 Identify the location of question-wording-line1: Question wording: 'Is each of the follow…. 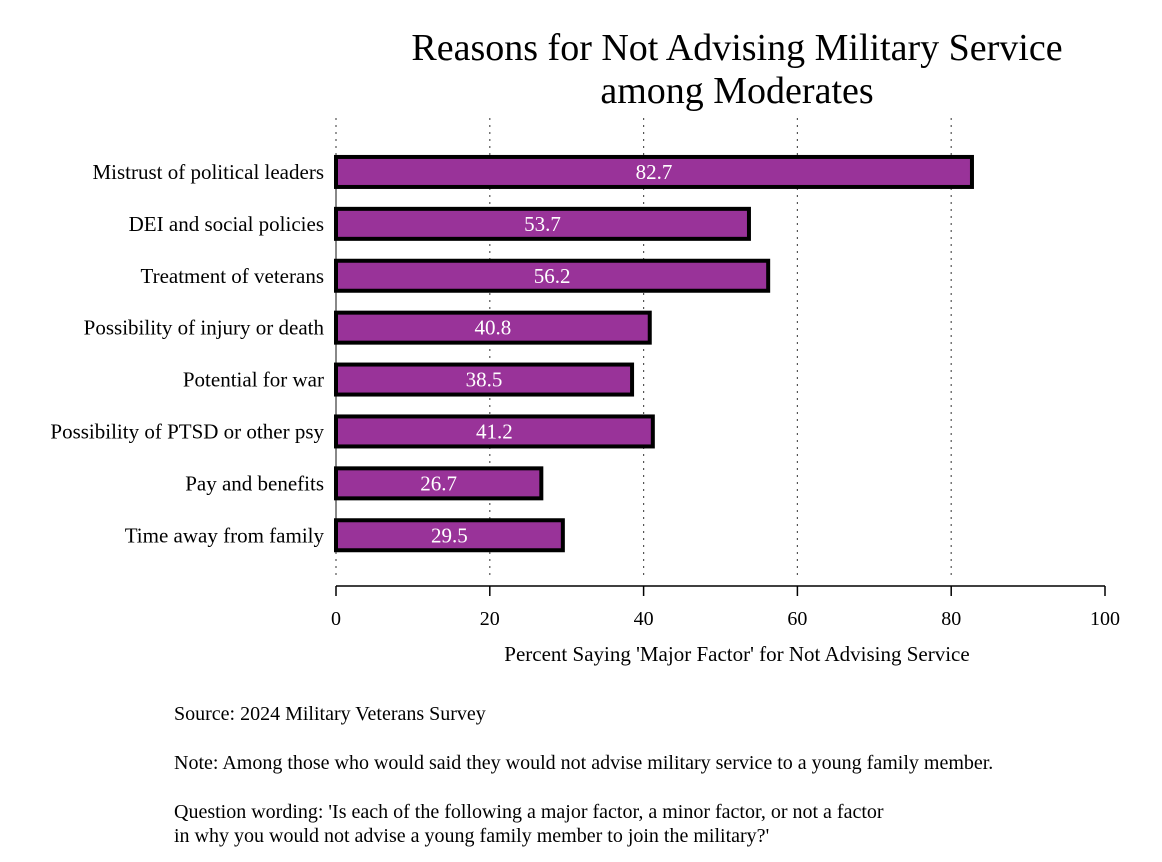
(529, 812).